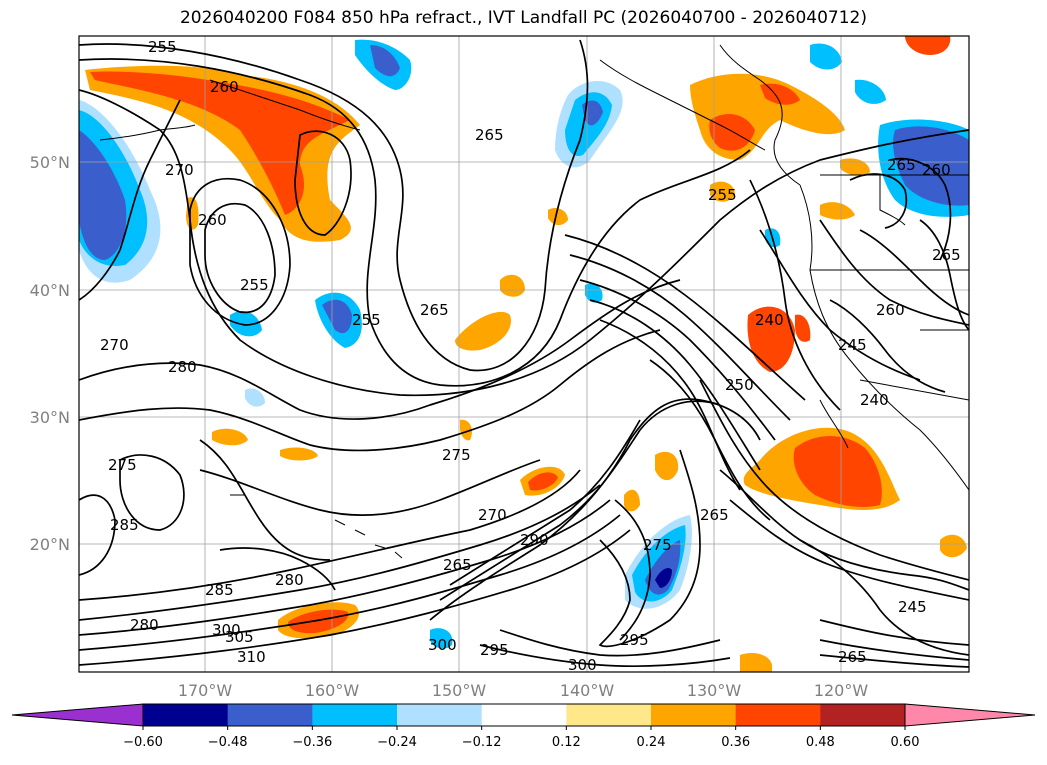 Image resolution: width=1047 pixels, height=765 pixels. Describe the element at coordinates (735, 742) in the screenshot. I see `colorbar-tick-label: 0.36` at that location.